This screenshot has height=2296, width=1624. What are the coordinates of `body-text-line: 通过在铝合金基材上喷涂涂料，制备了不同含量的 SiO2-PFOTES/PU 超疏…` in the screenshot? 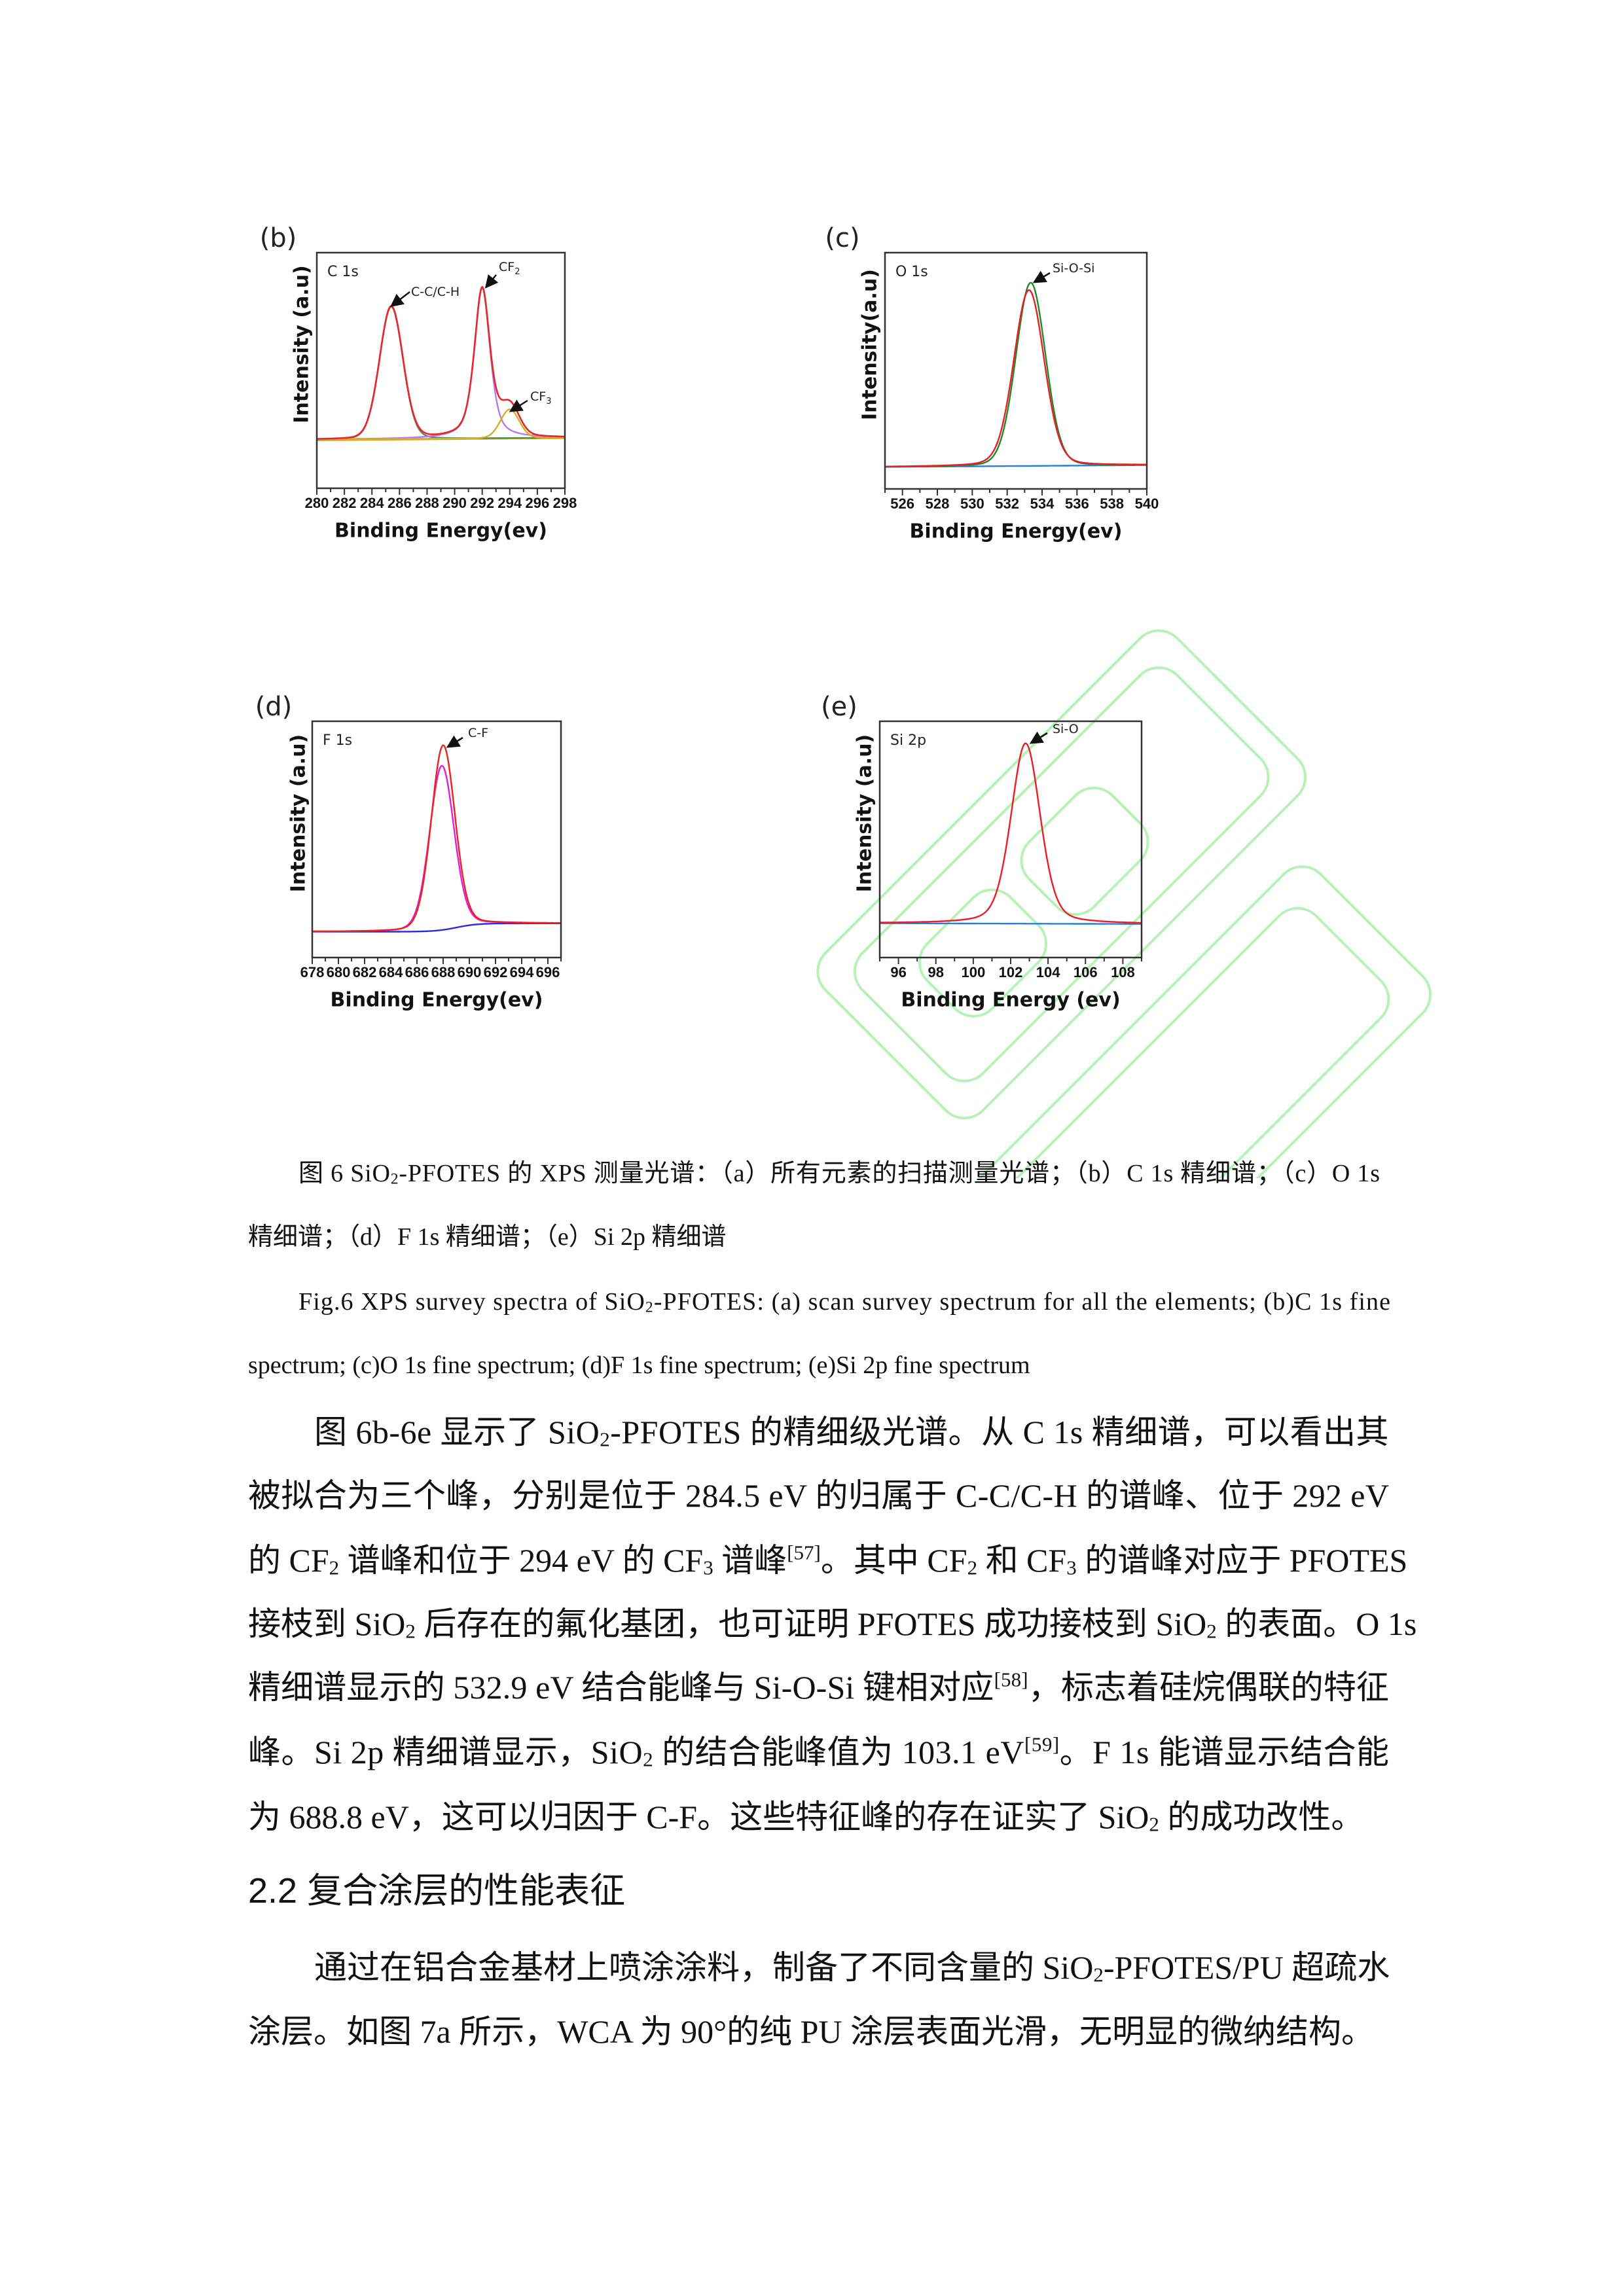 It's located at (852, 1967).